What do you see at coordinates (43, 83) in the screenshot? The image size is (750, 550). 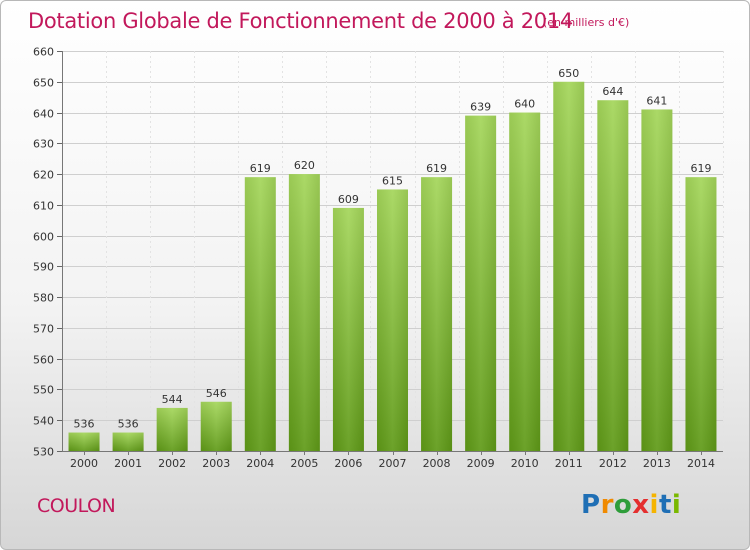 I see `y-tick-label: 650` at bounding box center [43, 83].